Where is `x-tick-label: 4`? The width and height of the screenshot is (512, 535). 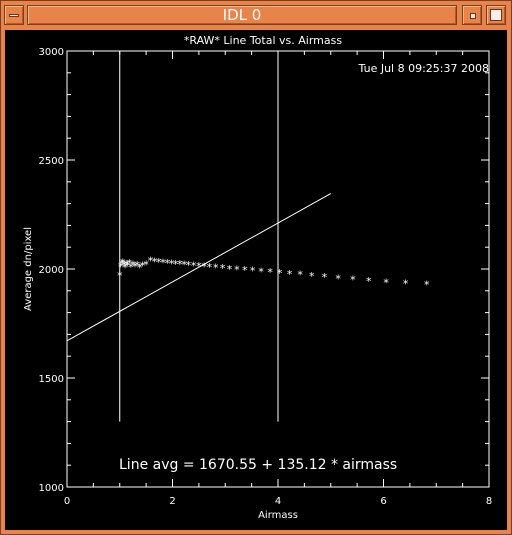
x-tick-label: 4 is located at coordinates (278, 501).